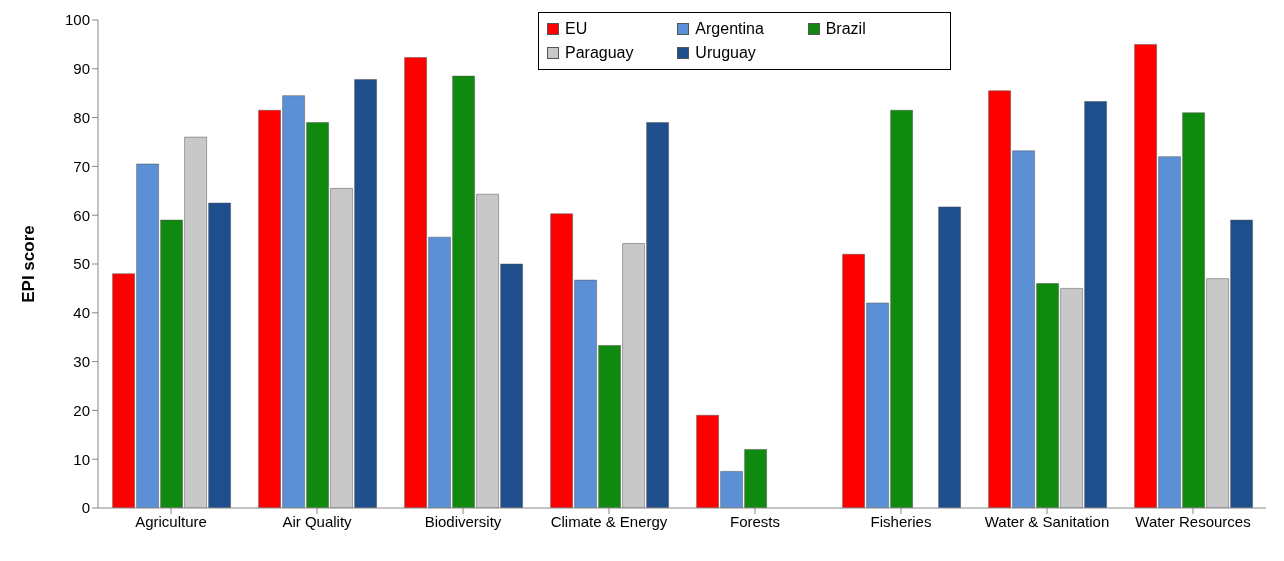  Describe the element at coordinates (1193, 521) in the screenshot. I see `x-tick-label: Water Resources` at that location.